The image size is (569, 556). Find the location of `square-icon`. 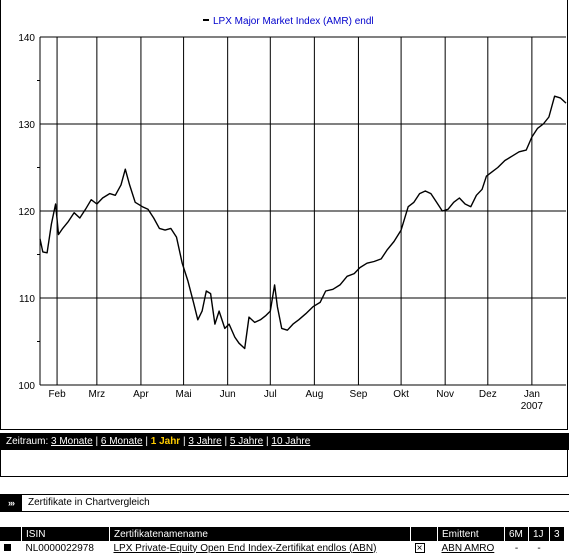

square-icon is located at coordinates (7, 547).